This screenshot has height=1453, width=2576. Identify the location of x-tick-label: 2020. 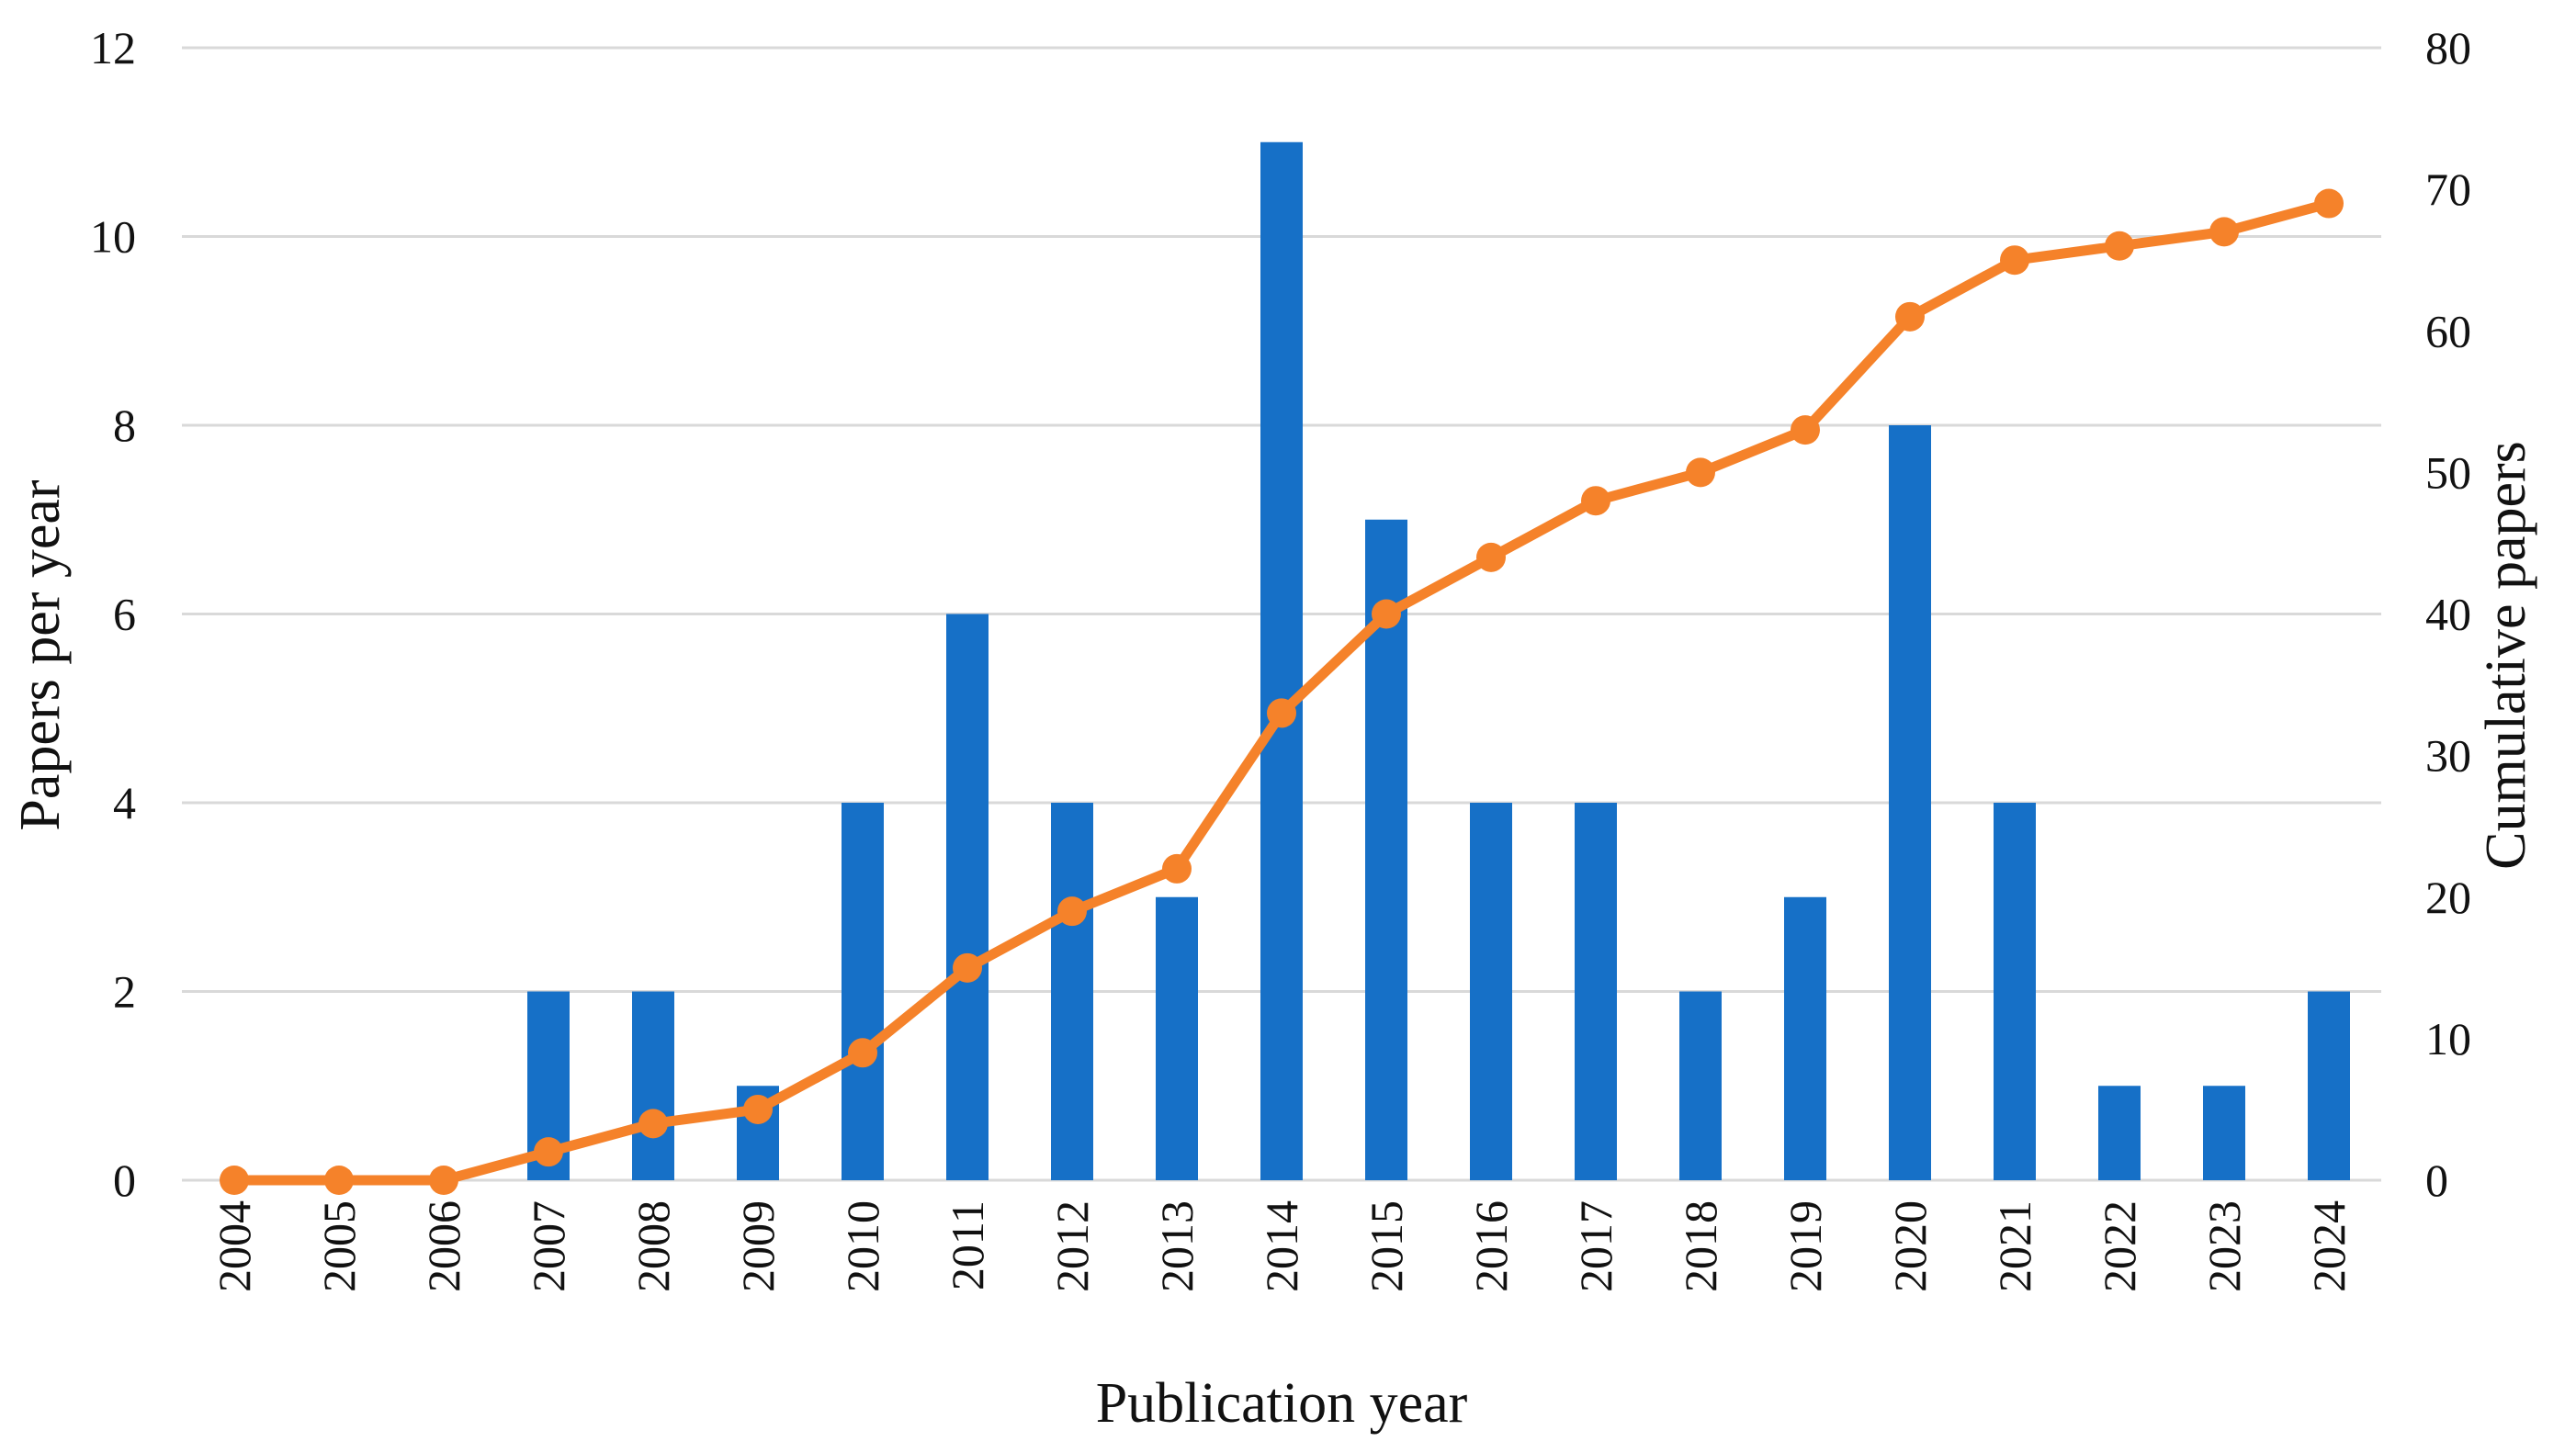
(1910, 1246).